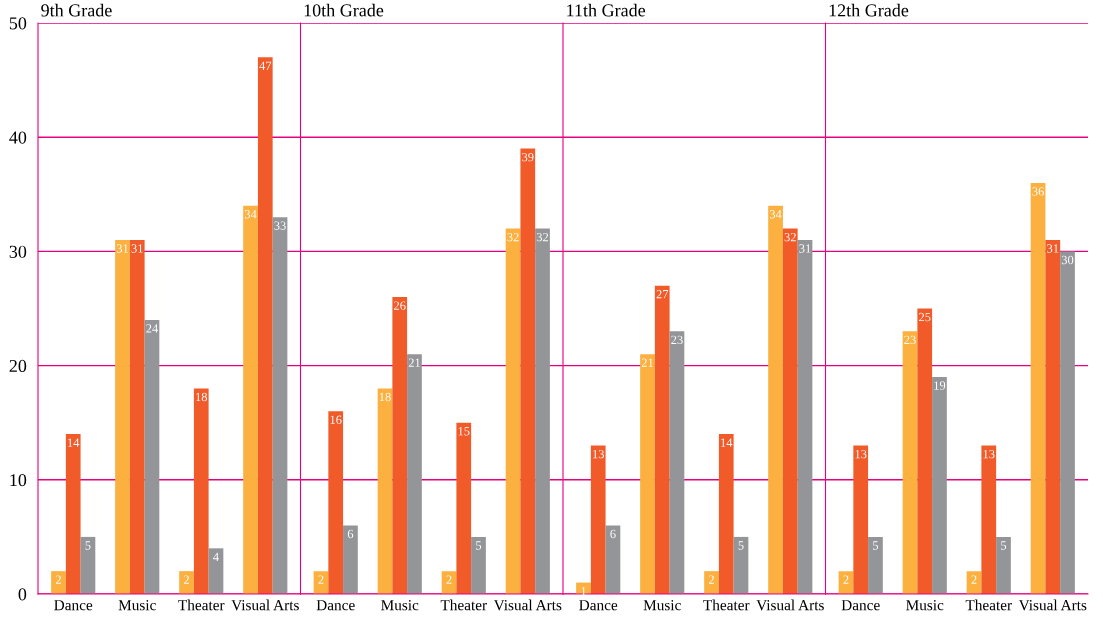  Describe the element at coordinates (940, 385) in the screenshot. I see `data-label: 19` at that location.